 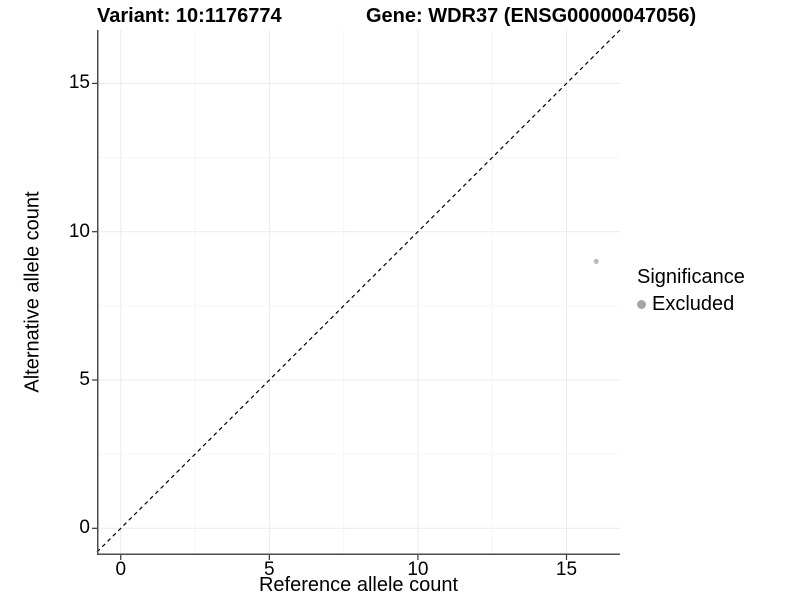 I want to click on y-tick-label: 0, so click(x=84, y=528).